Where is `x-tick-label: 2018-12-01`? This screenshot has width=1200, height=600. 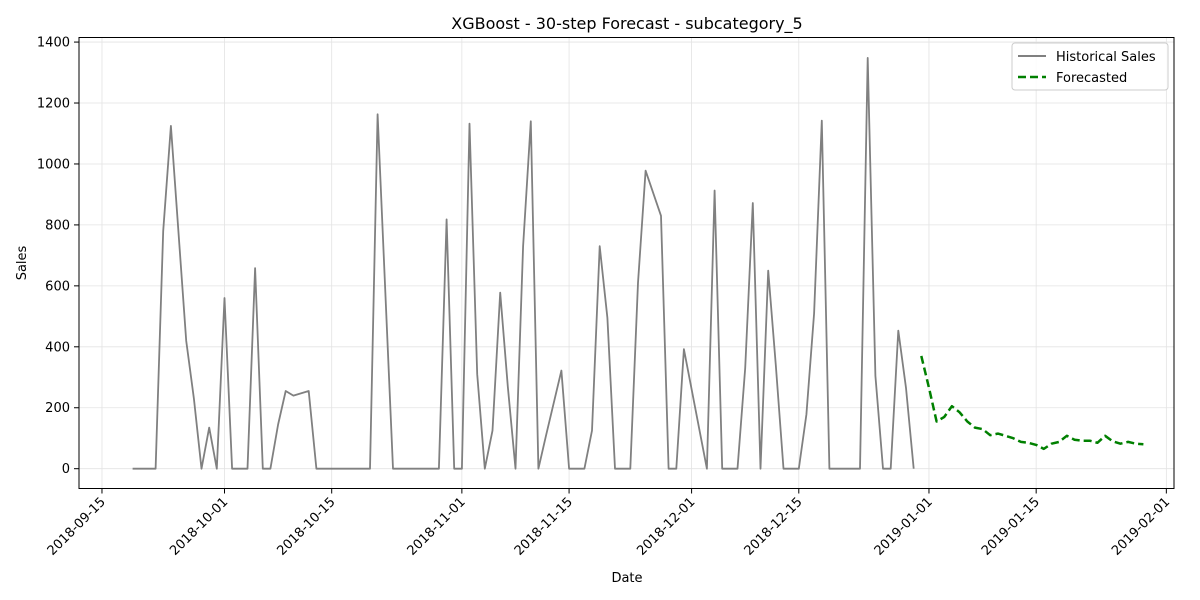
x-tick-label: 2018-12-01 is located at coordinates (666, 527).